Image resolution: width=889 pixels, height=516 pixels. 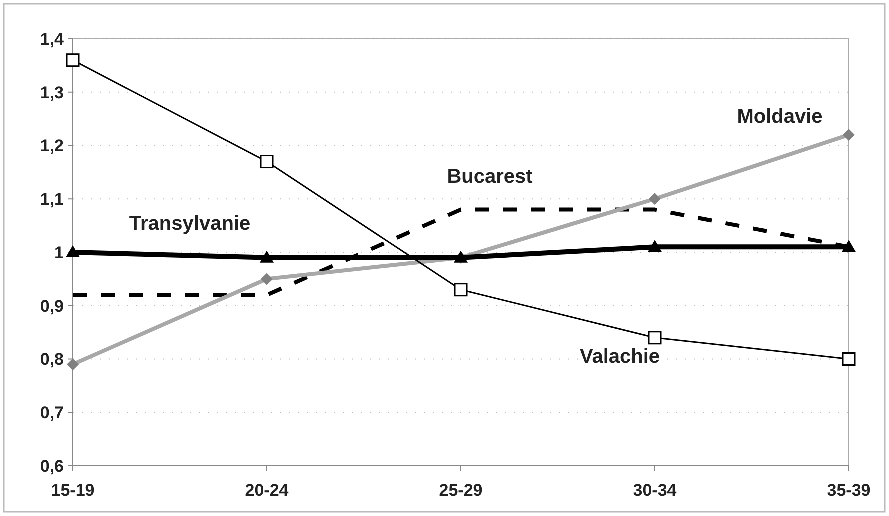 I want to click on y-tick-label: 1, so click(x=59, y=252).